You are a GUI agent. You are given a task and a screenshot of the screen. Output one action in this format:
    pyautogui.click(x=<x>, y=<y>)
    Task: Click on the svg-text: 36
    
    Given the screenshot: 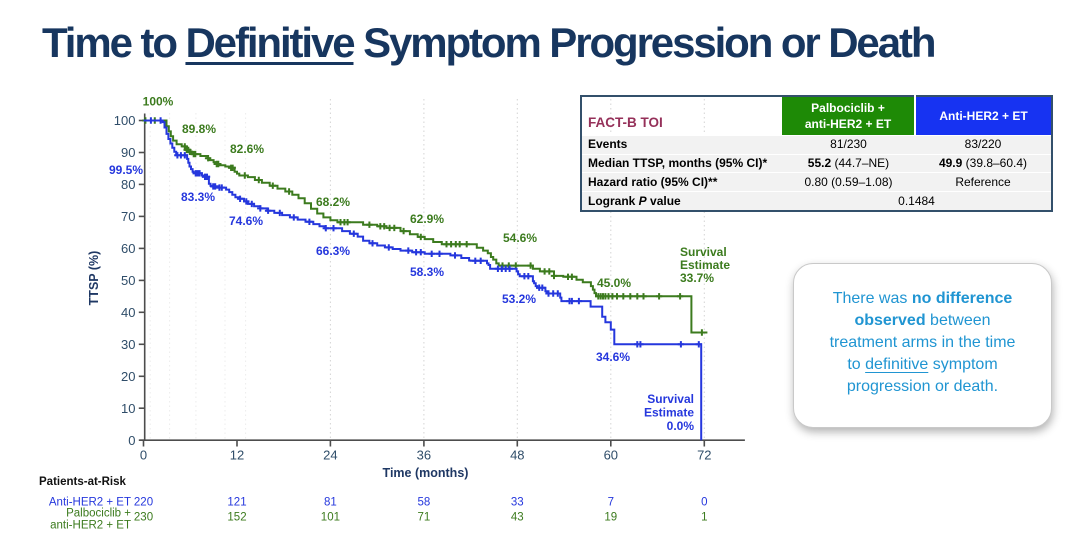 What is the action you would take?
    pyautogui.click(x=424, y=455)
    